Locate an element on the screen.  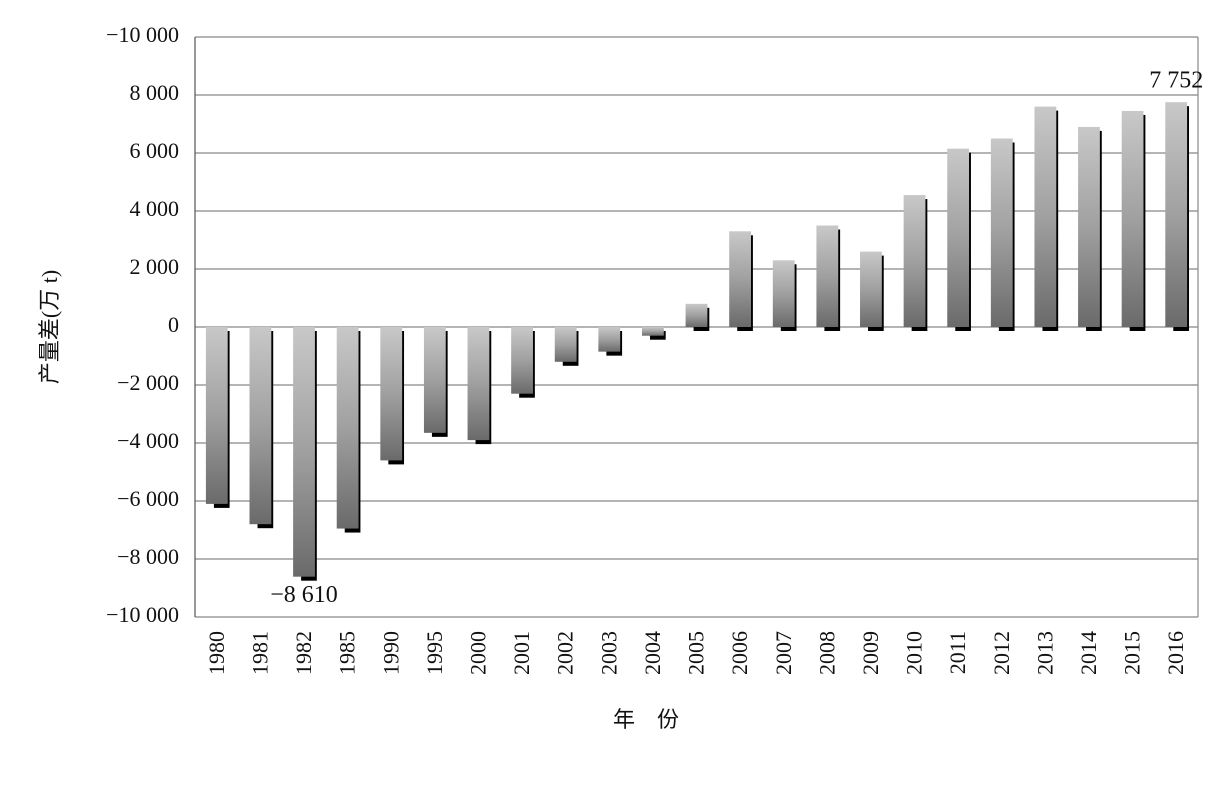
x-tick-label: 2005 is located at coordinates (696, 653).